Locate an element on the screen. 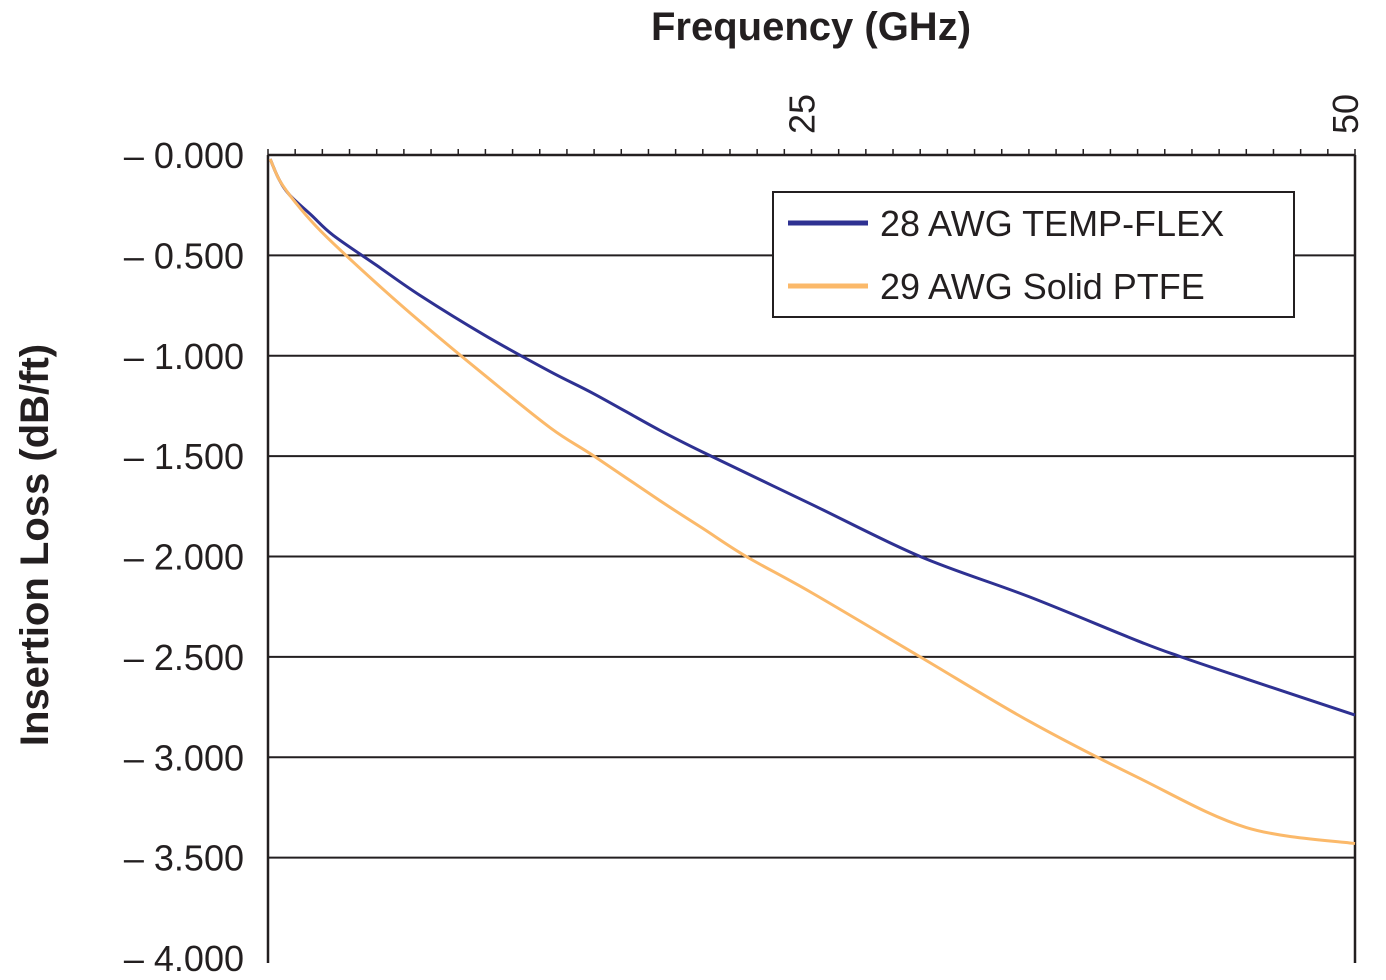  legend: 28 AWG TEMP-FLEX 29 AWG Solid PTFE is located at coordinates (1033, 254).